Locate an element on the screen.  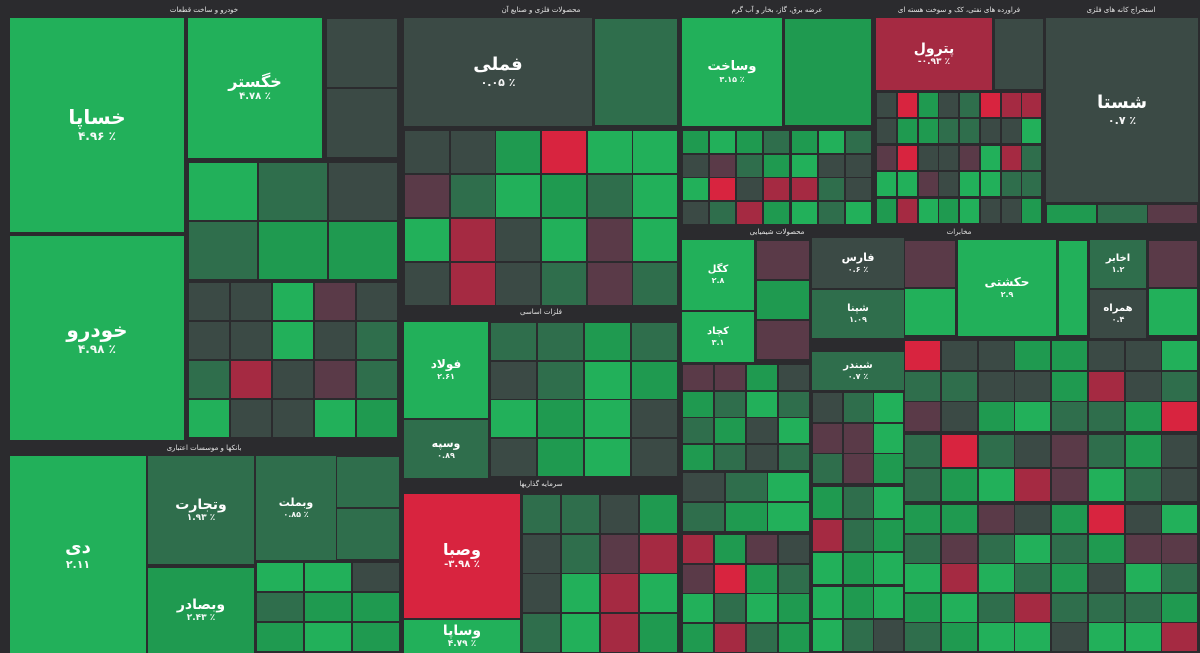
stock-tile: همراه ۰.۴ is located at coordinates (1118, 314).